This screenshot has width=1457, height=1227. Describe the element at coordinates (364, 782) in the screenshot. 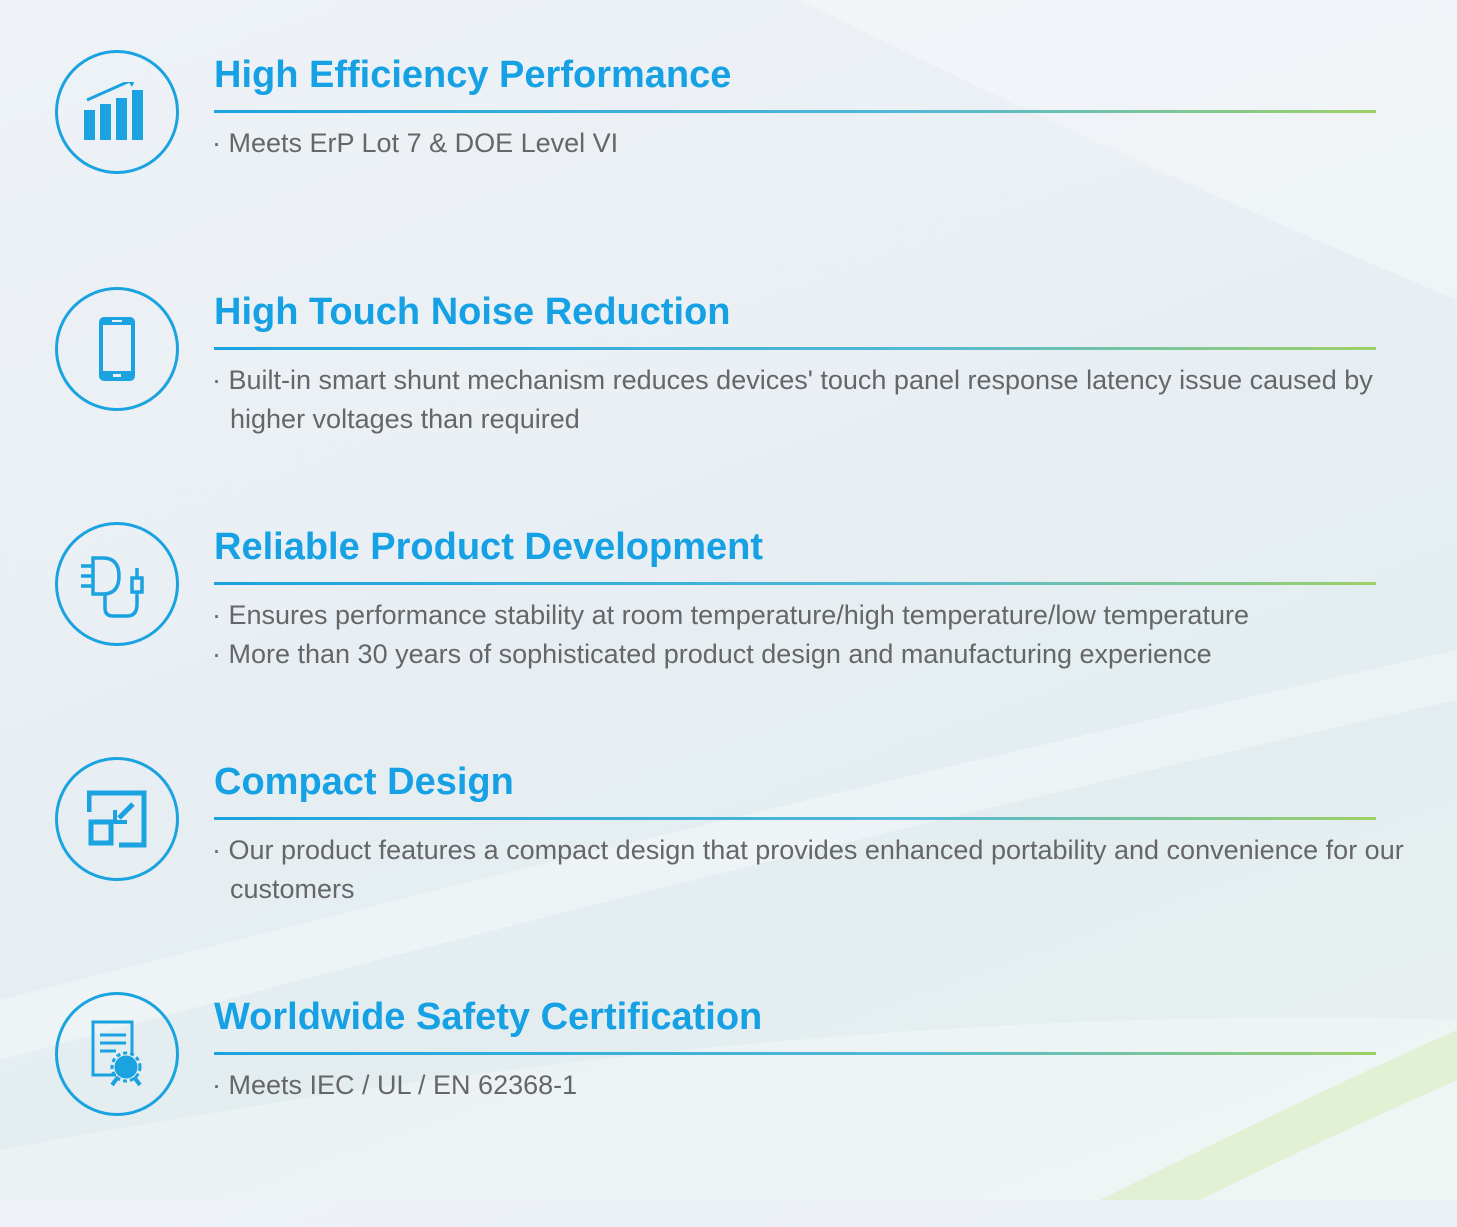

I see `feature-title: Compact Design` at that location.